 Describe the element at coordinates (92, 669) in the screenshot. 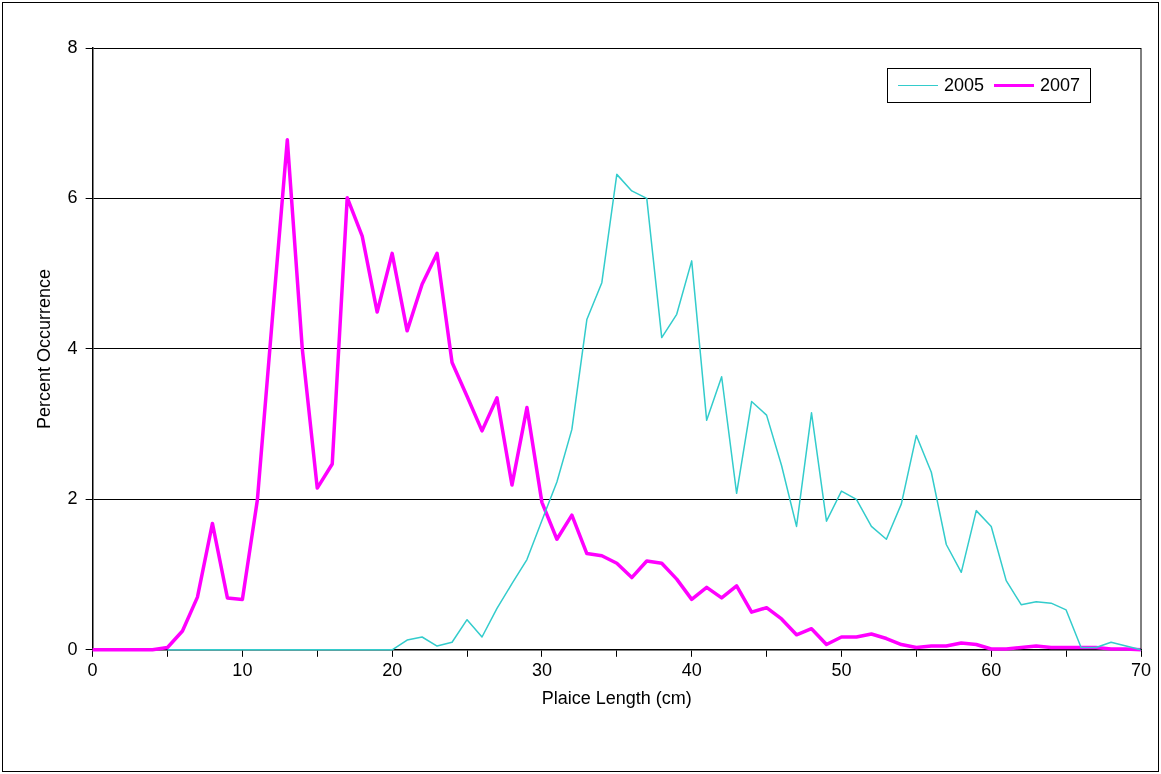

I see `x-tick-label: 0` at that location.